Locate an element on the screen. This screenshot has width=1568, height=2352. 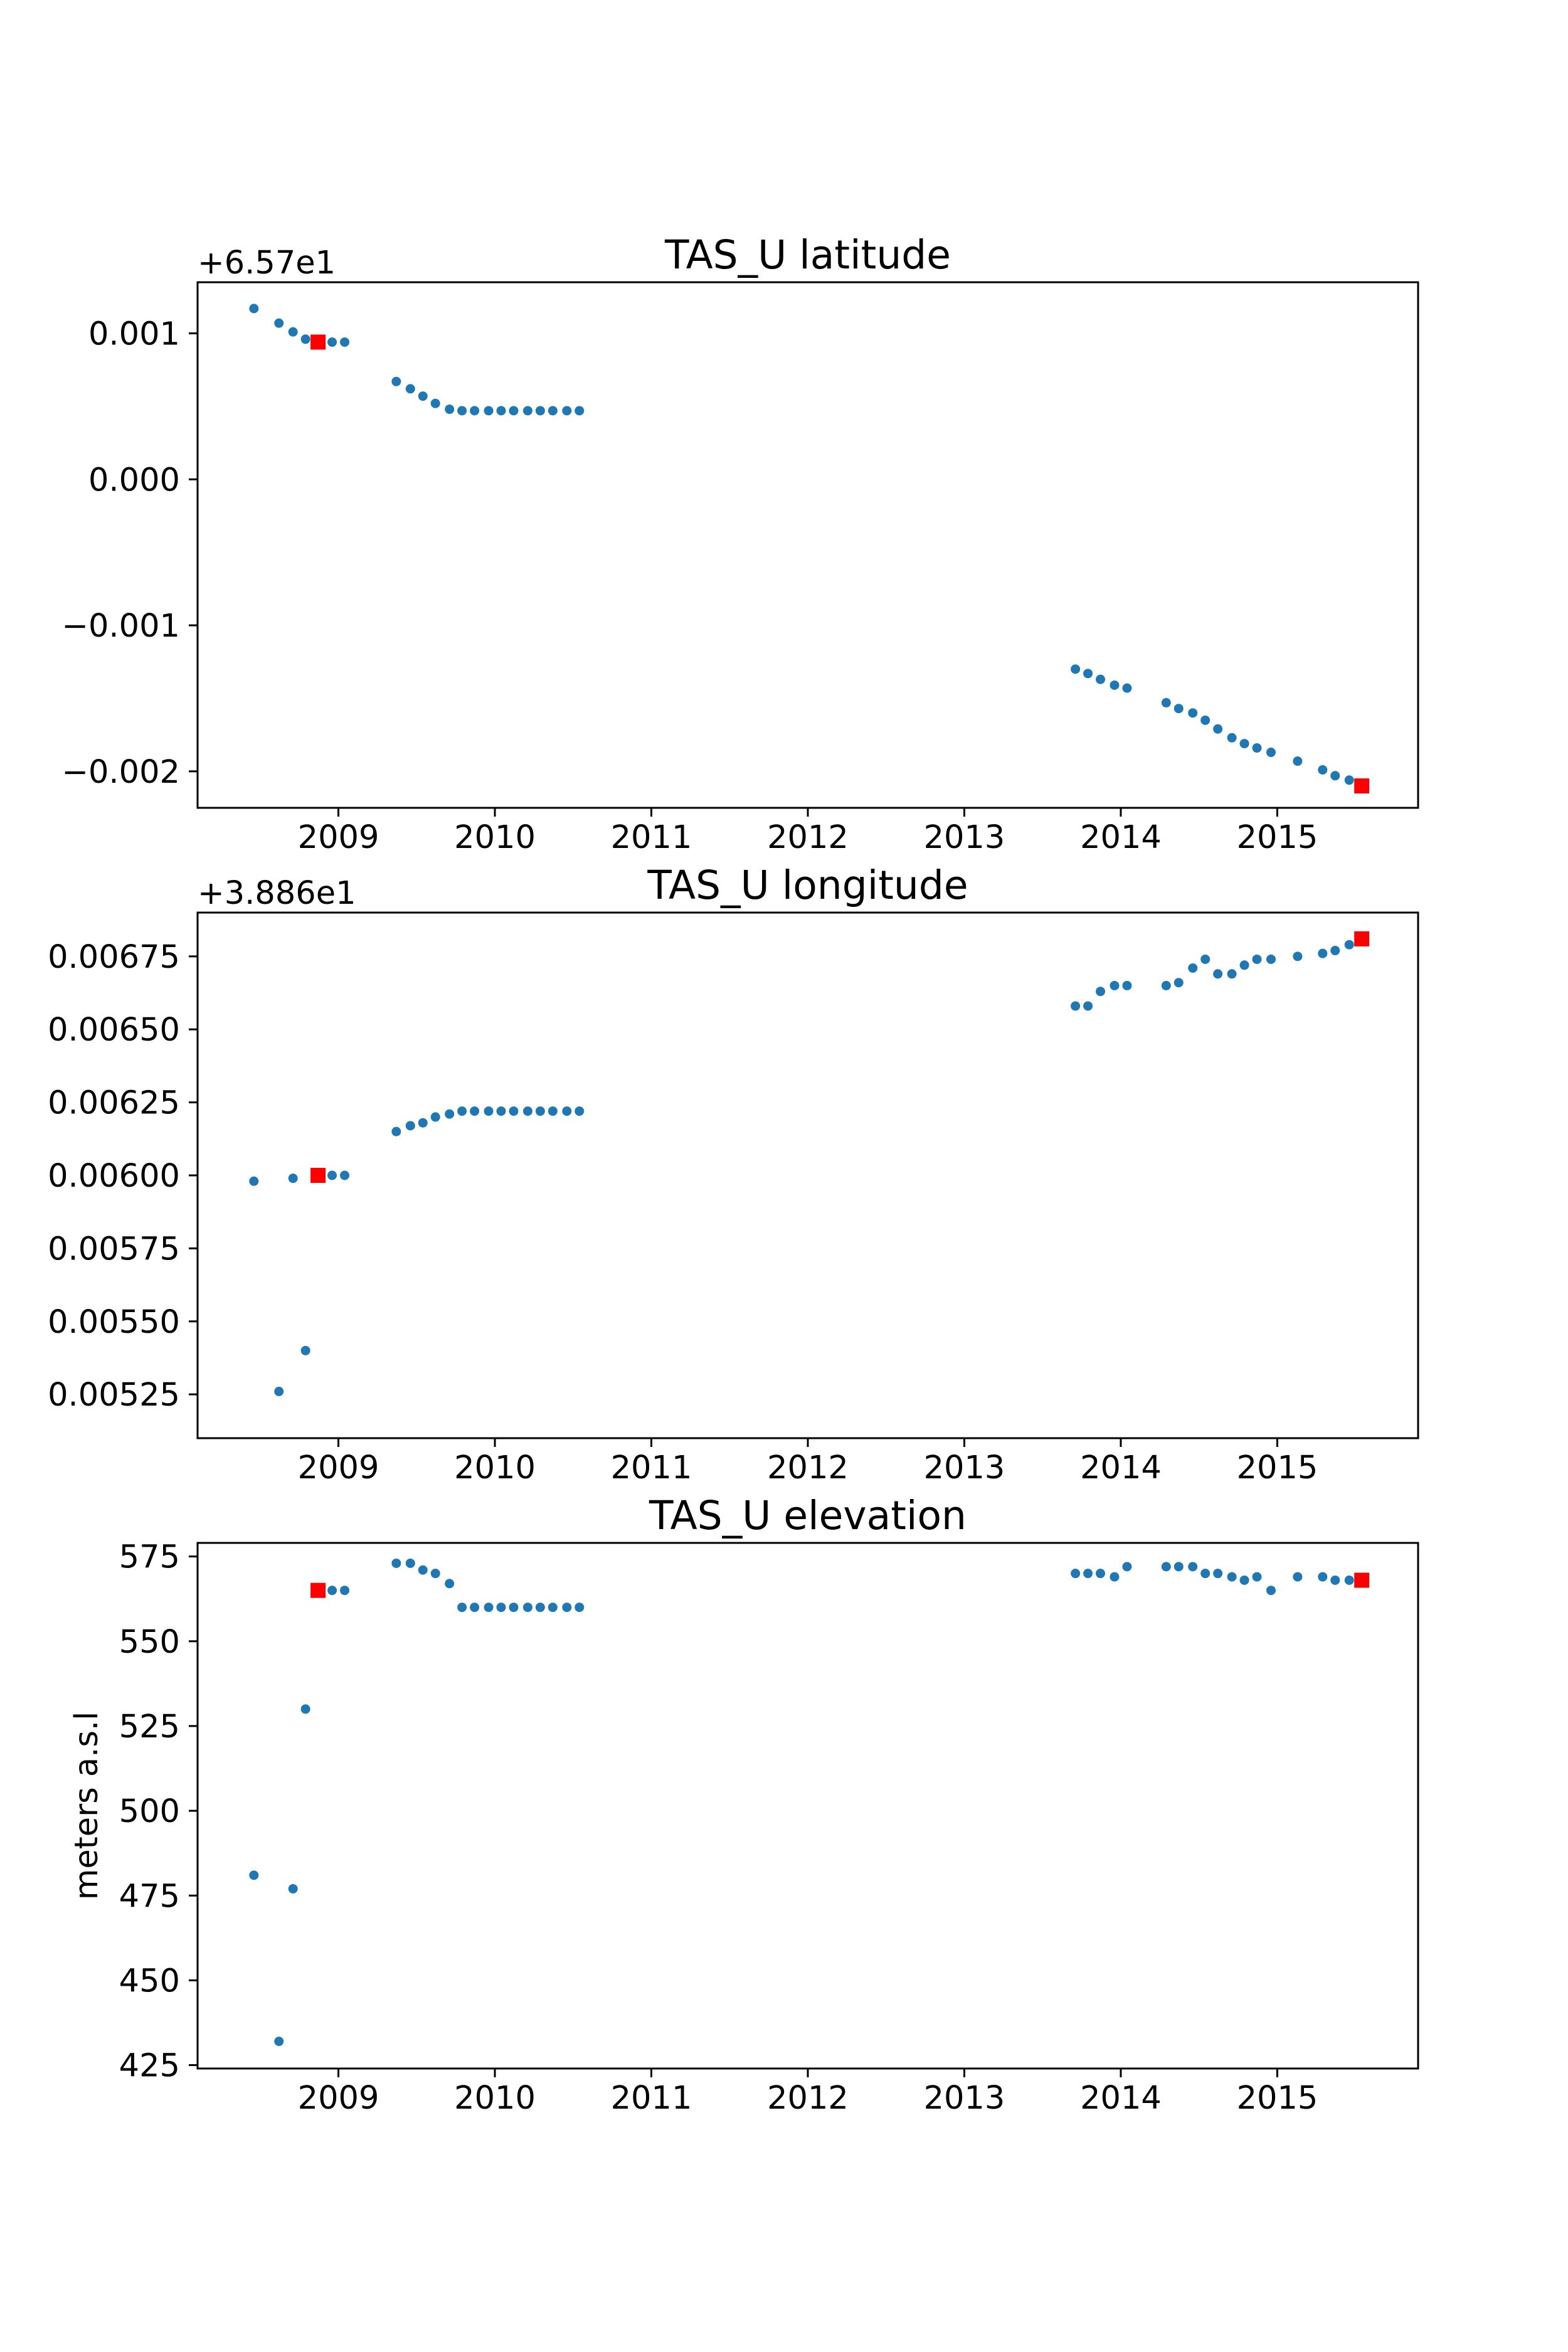
y-tick-label: 0.00550 is located at coordinates (114, 1322).